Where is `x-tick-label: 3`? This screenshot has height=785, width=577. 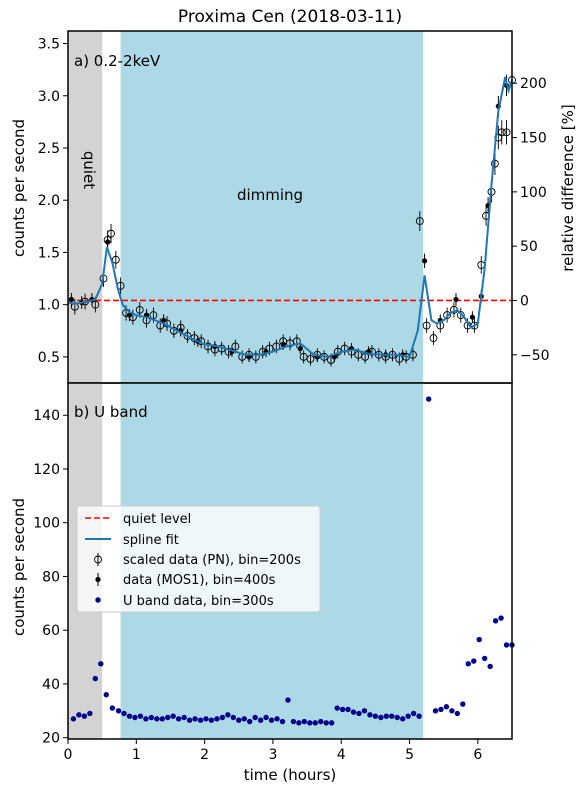 x-tick-label: 3 is located at coordinates (272, 755).